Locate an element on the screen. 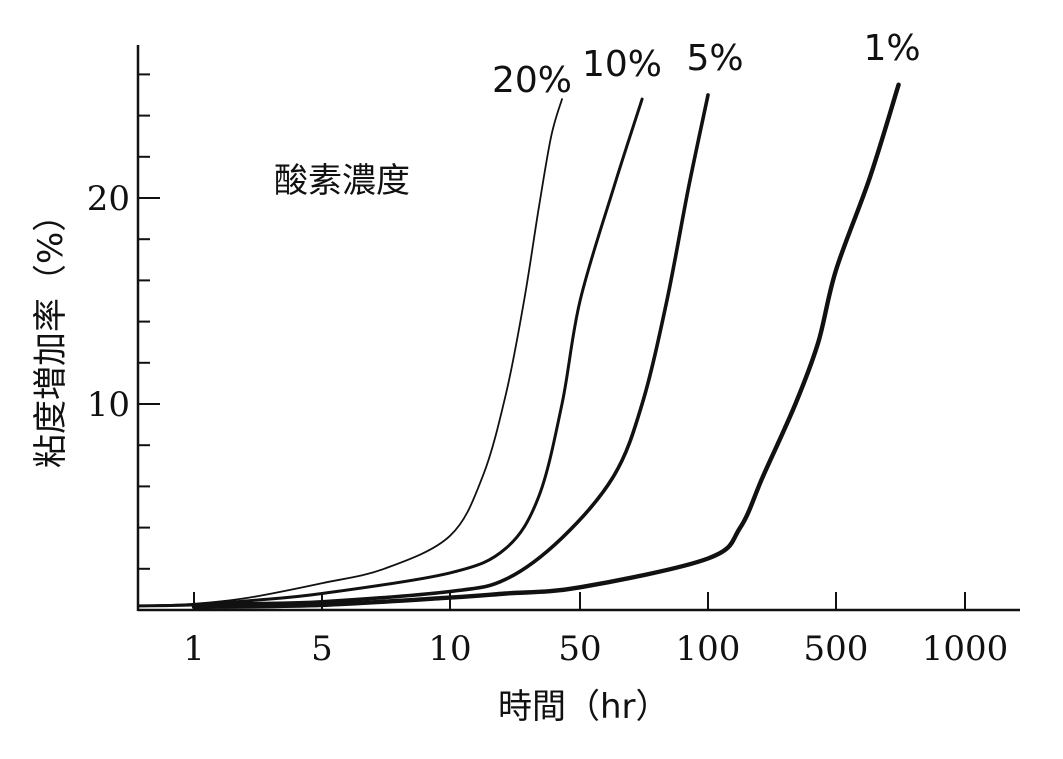 The height and width of the screenshot is (759, 1063). series-labels: 20% 10% 5% 1% is located at coordinates (706, 64).